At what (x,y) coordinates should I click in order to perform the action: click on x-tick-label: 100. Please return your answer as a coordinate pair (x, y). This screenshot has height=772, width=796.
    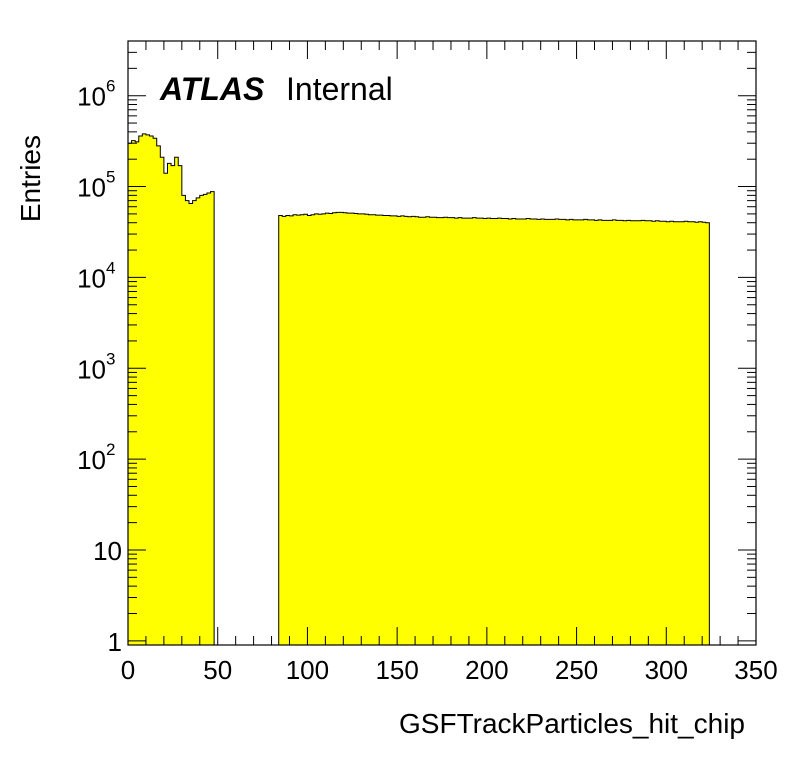
    Looking at the image, I should click on (307, 670).